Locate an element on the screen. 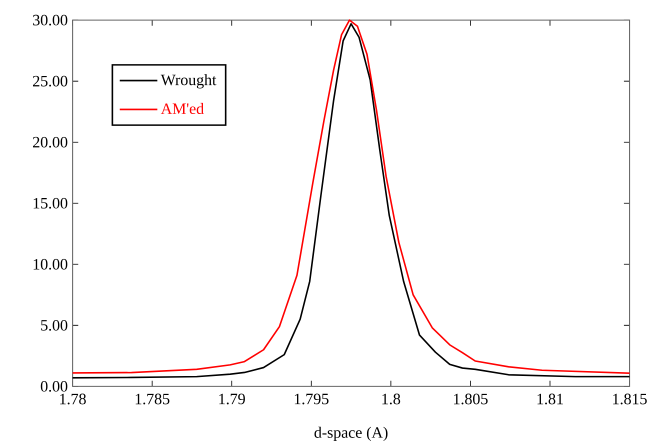 This screenshot has height=448, width=652. y-tick-label: 10.00 is located at coordinates (51, 264).